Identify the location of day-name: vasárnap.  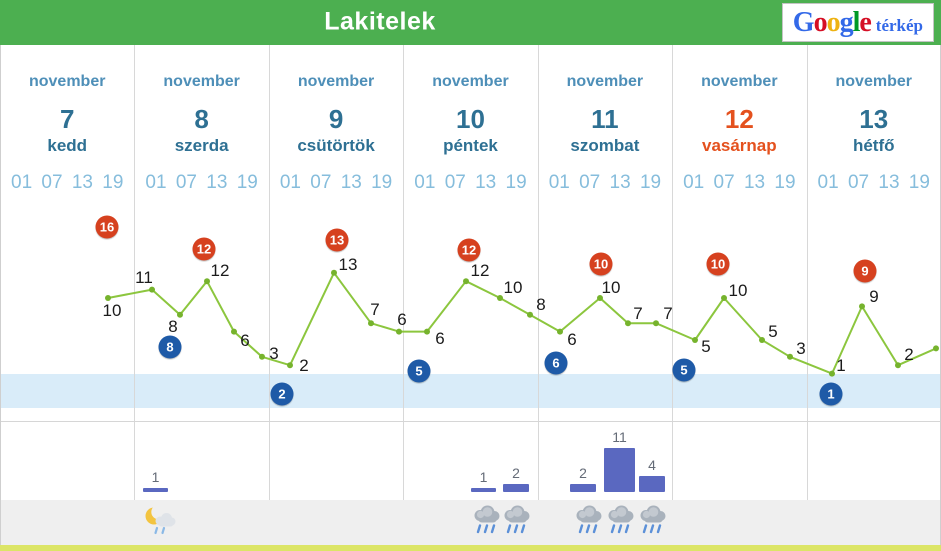
(739, 145).